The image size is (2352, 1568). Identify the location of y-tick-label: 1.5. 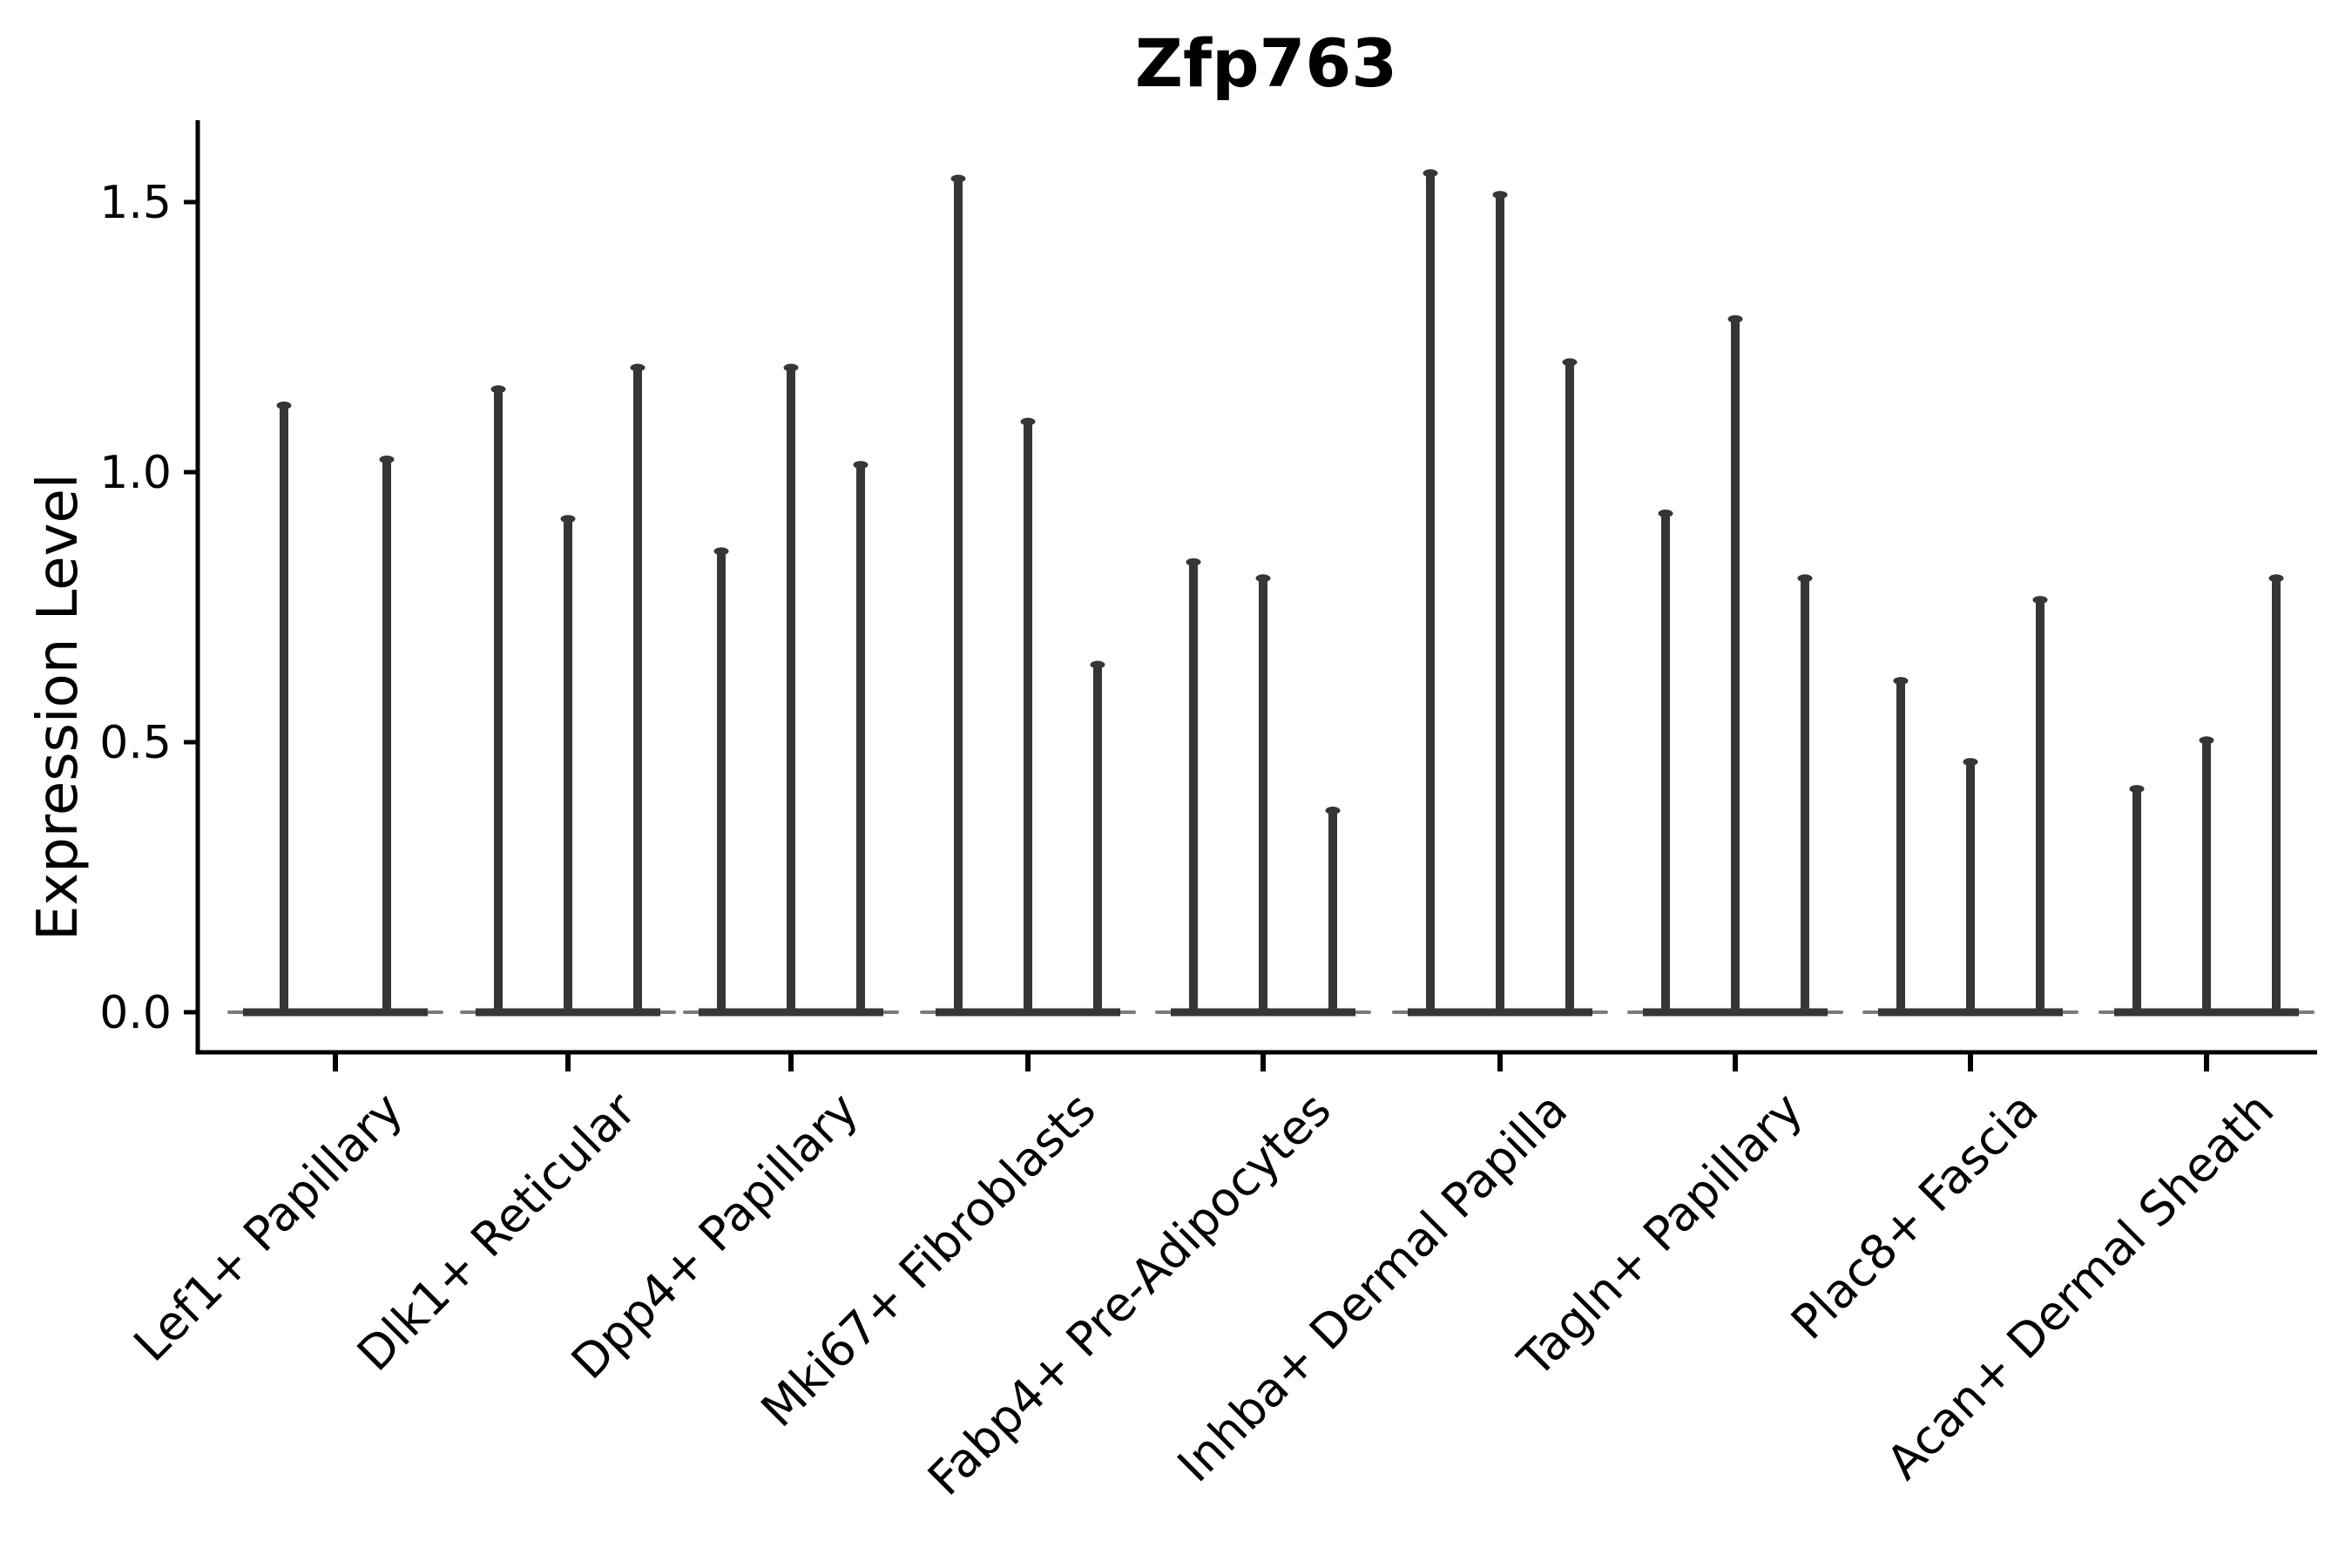
(135, 203).